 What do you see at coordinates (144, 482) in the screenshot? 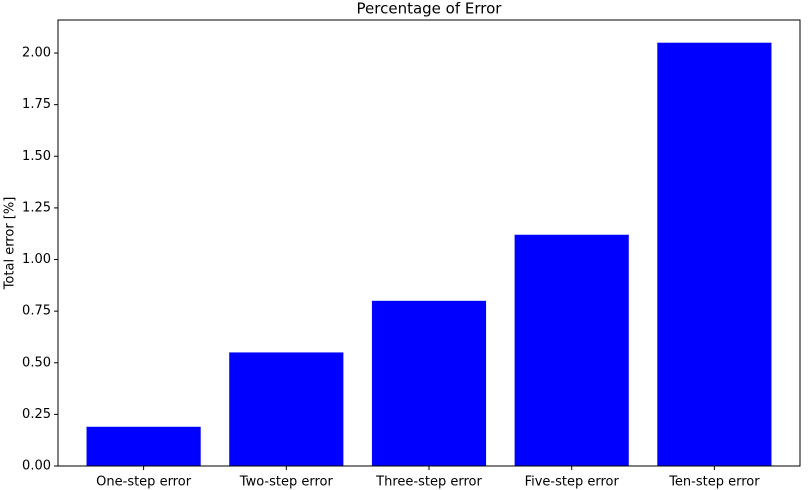
I see `x-tick-label: One-step error` at bounding box center [144, 482].